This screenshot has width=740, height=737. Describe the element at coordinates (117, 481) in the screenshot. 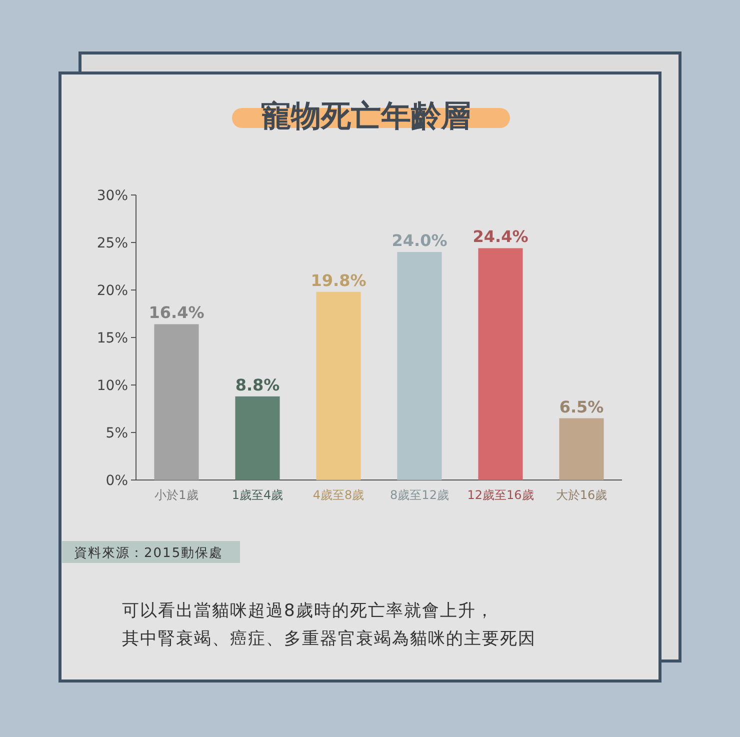

I see `y-tick-label: 0%` at that location.